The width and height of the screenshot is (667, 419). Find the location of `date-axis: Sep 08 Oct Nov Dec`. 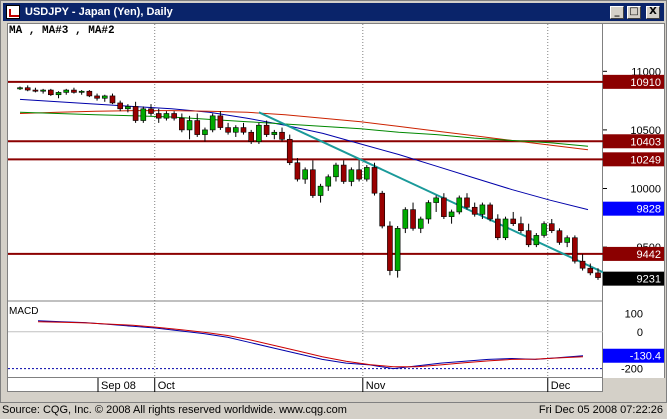

date-axis: Sep 08 Oct Nov Dec is located at coordinates (305, 385).